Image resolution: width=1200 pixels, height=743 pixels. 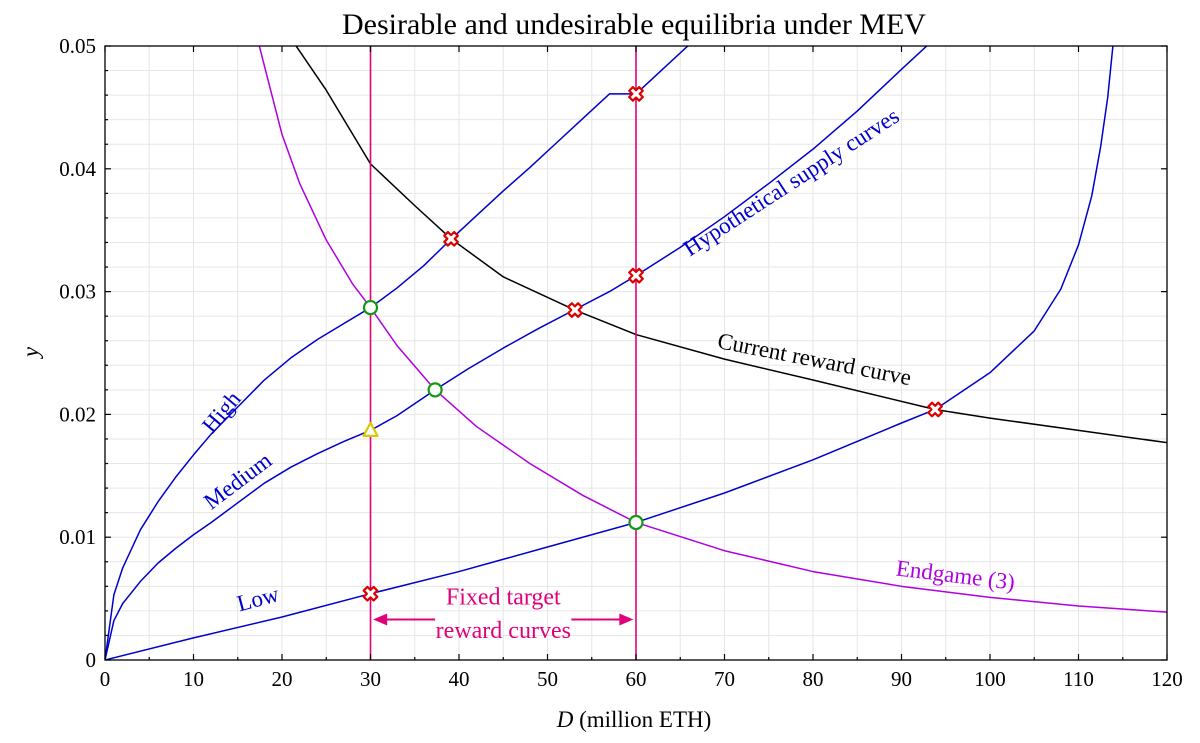 What do you see at coordinates (602, 619) in the screenshot?
I see `fixed-target-arrow-right` at bounding box center [602, 619].